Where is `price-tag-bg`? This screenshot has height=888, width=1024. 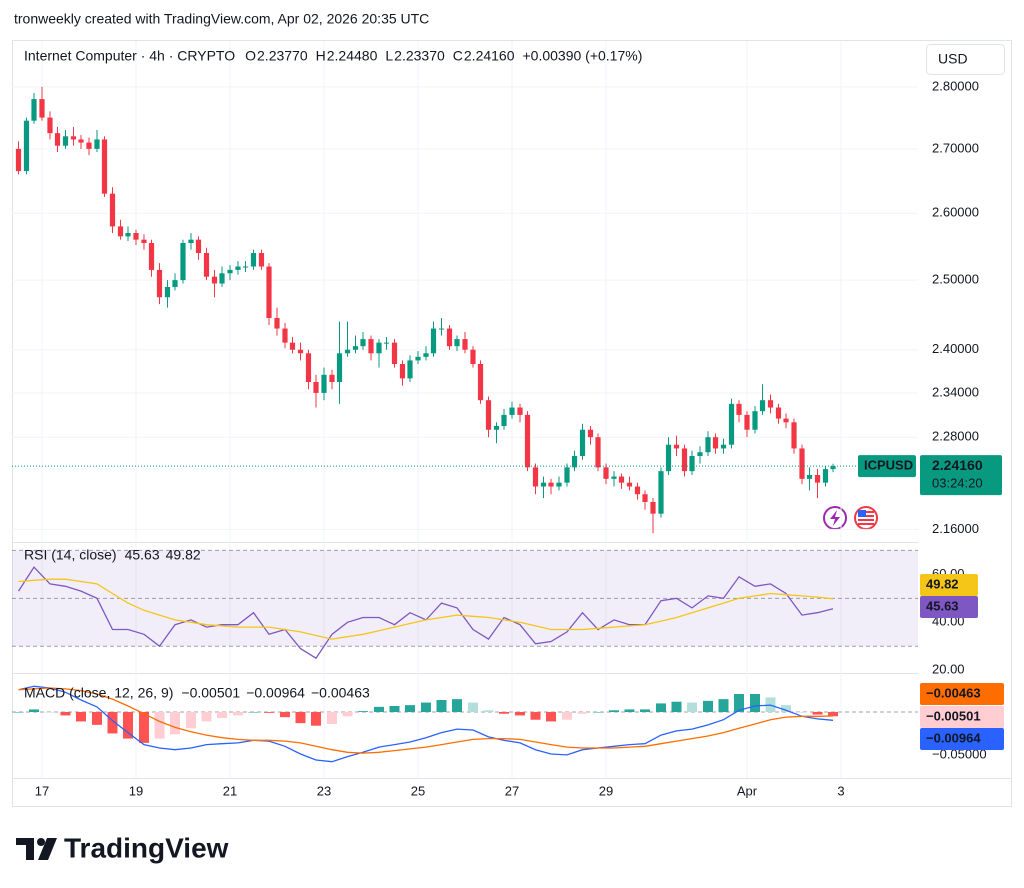 price-tag-bg is located at coordinates (961, 475).